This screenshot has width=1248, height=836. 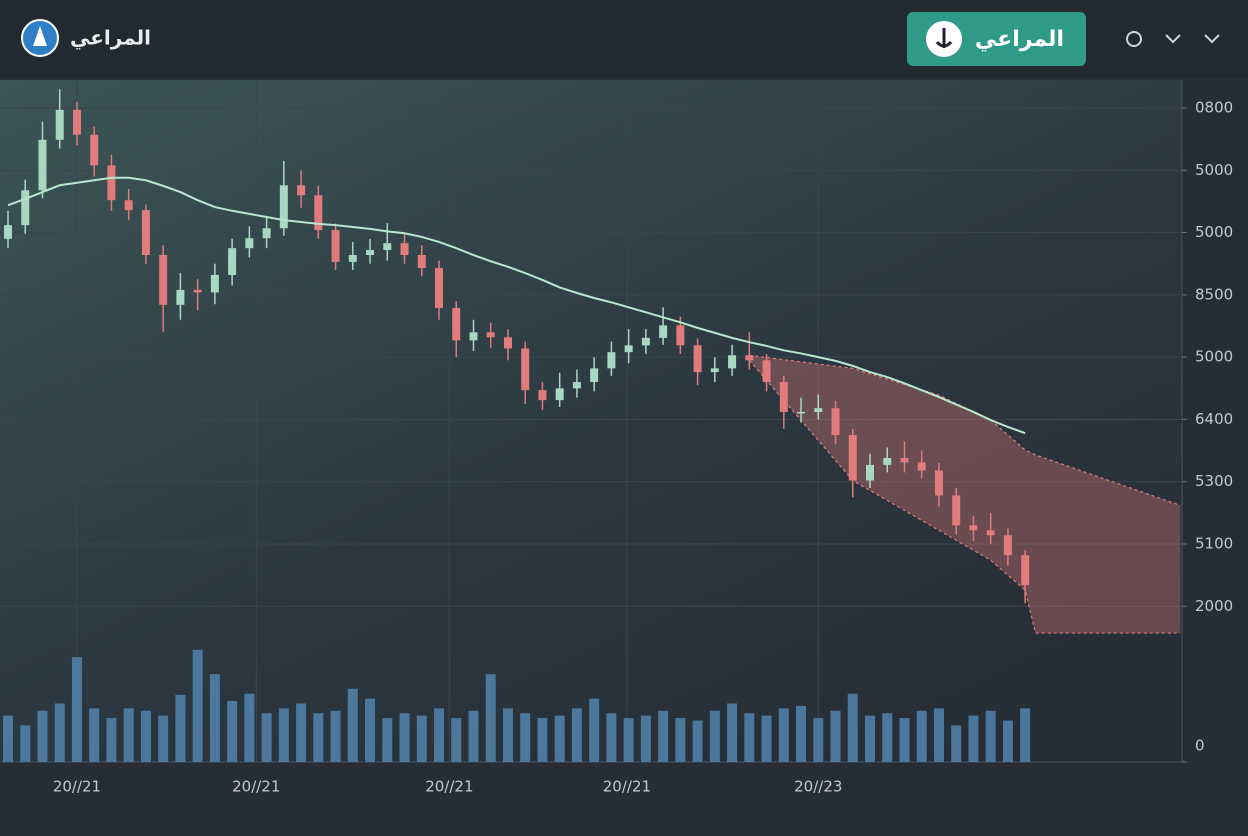 What do you see at coordinates (1214, 606) in the screenshot?
I see `y-tick-label: 2000` at bounding box center [1214, 606].